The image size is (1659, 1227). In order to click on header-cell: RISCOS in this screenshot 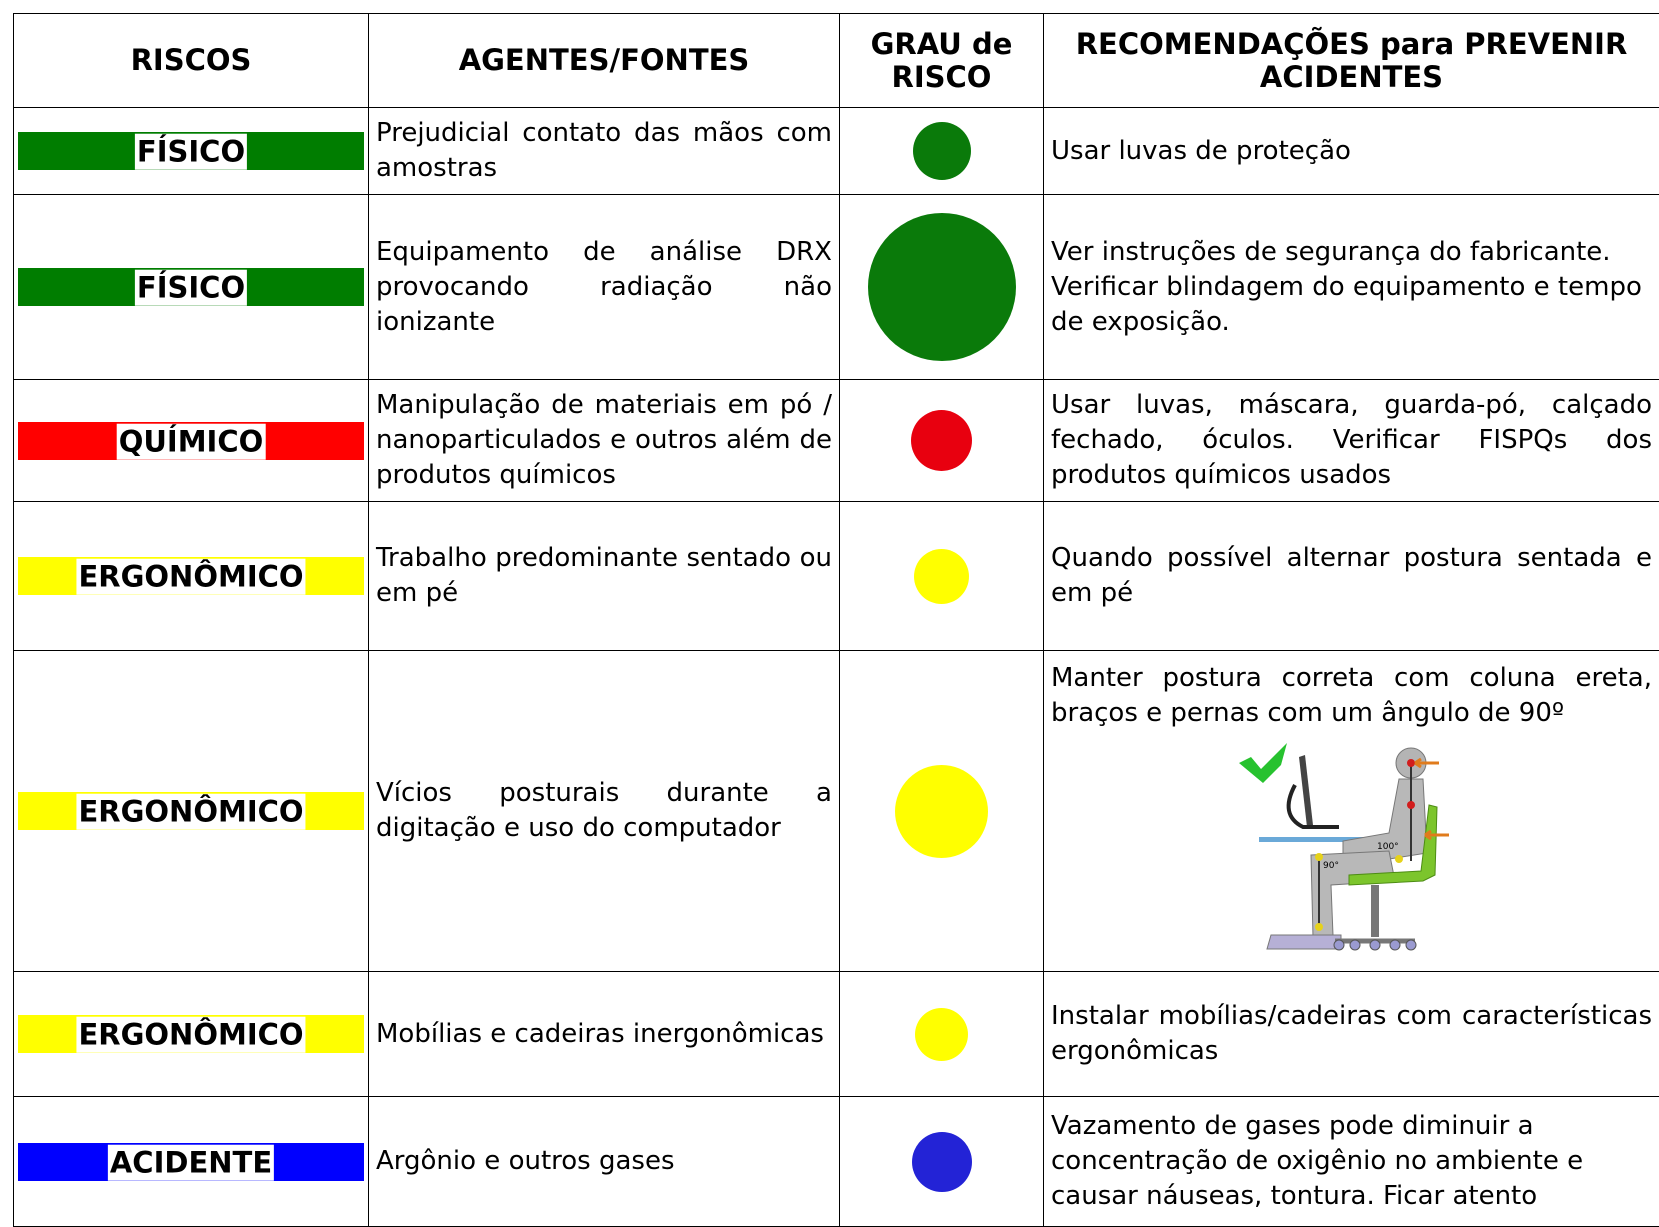, I will do `click(191, 61)`.